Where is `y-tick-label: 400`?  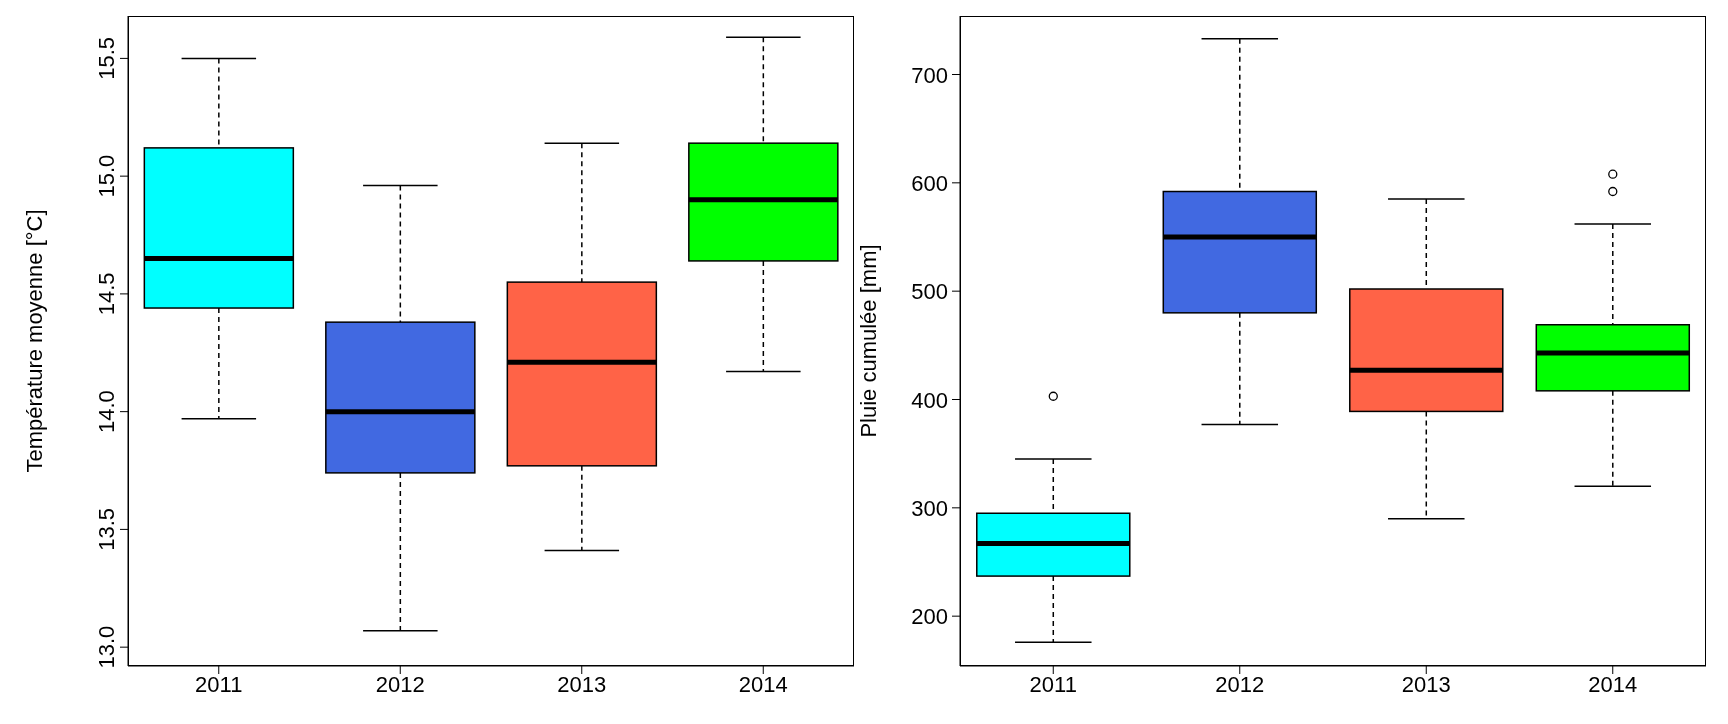
y-tick-label: 400 is located at coordinates (929, 400).